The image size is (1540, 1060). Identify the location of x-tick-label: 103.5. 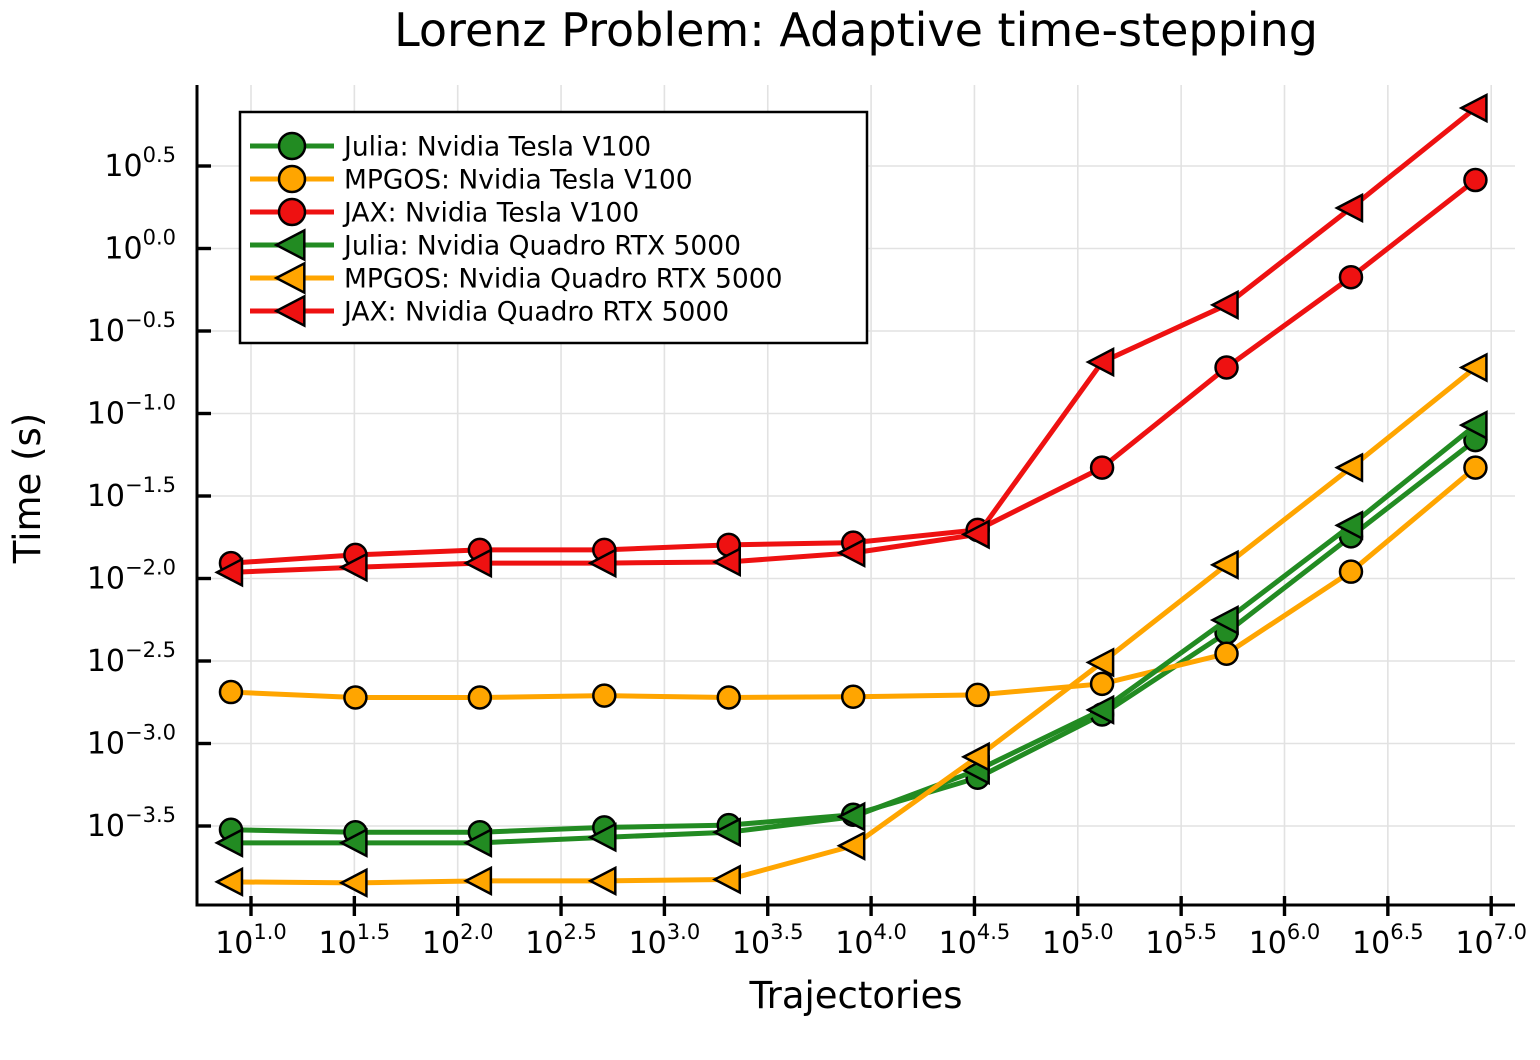
(768, 940).